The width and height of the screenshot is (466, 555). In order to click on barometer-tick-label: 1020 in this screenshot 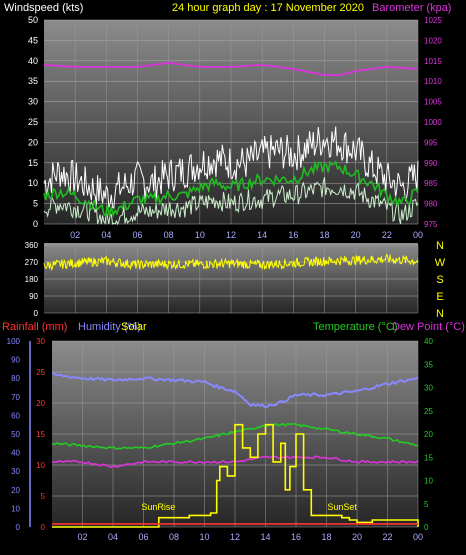, I will do `click(433, 40)`.